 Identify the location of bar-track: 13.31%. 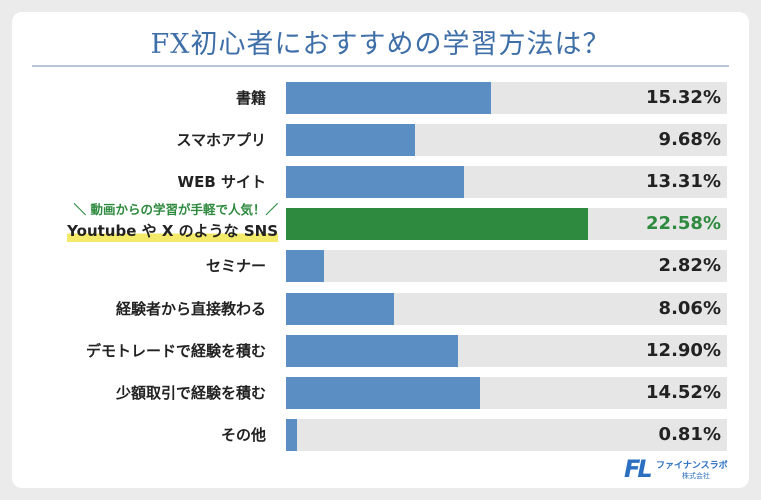
(506, 182).